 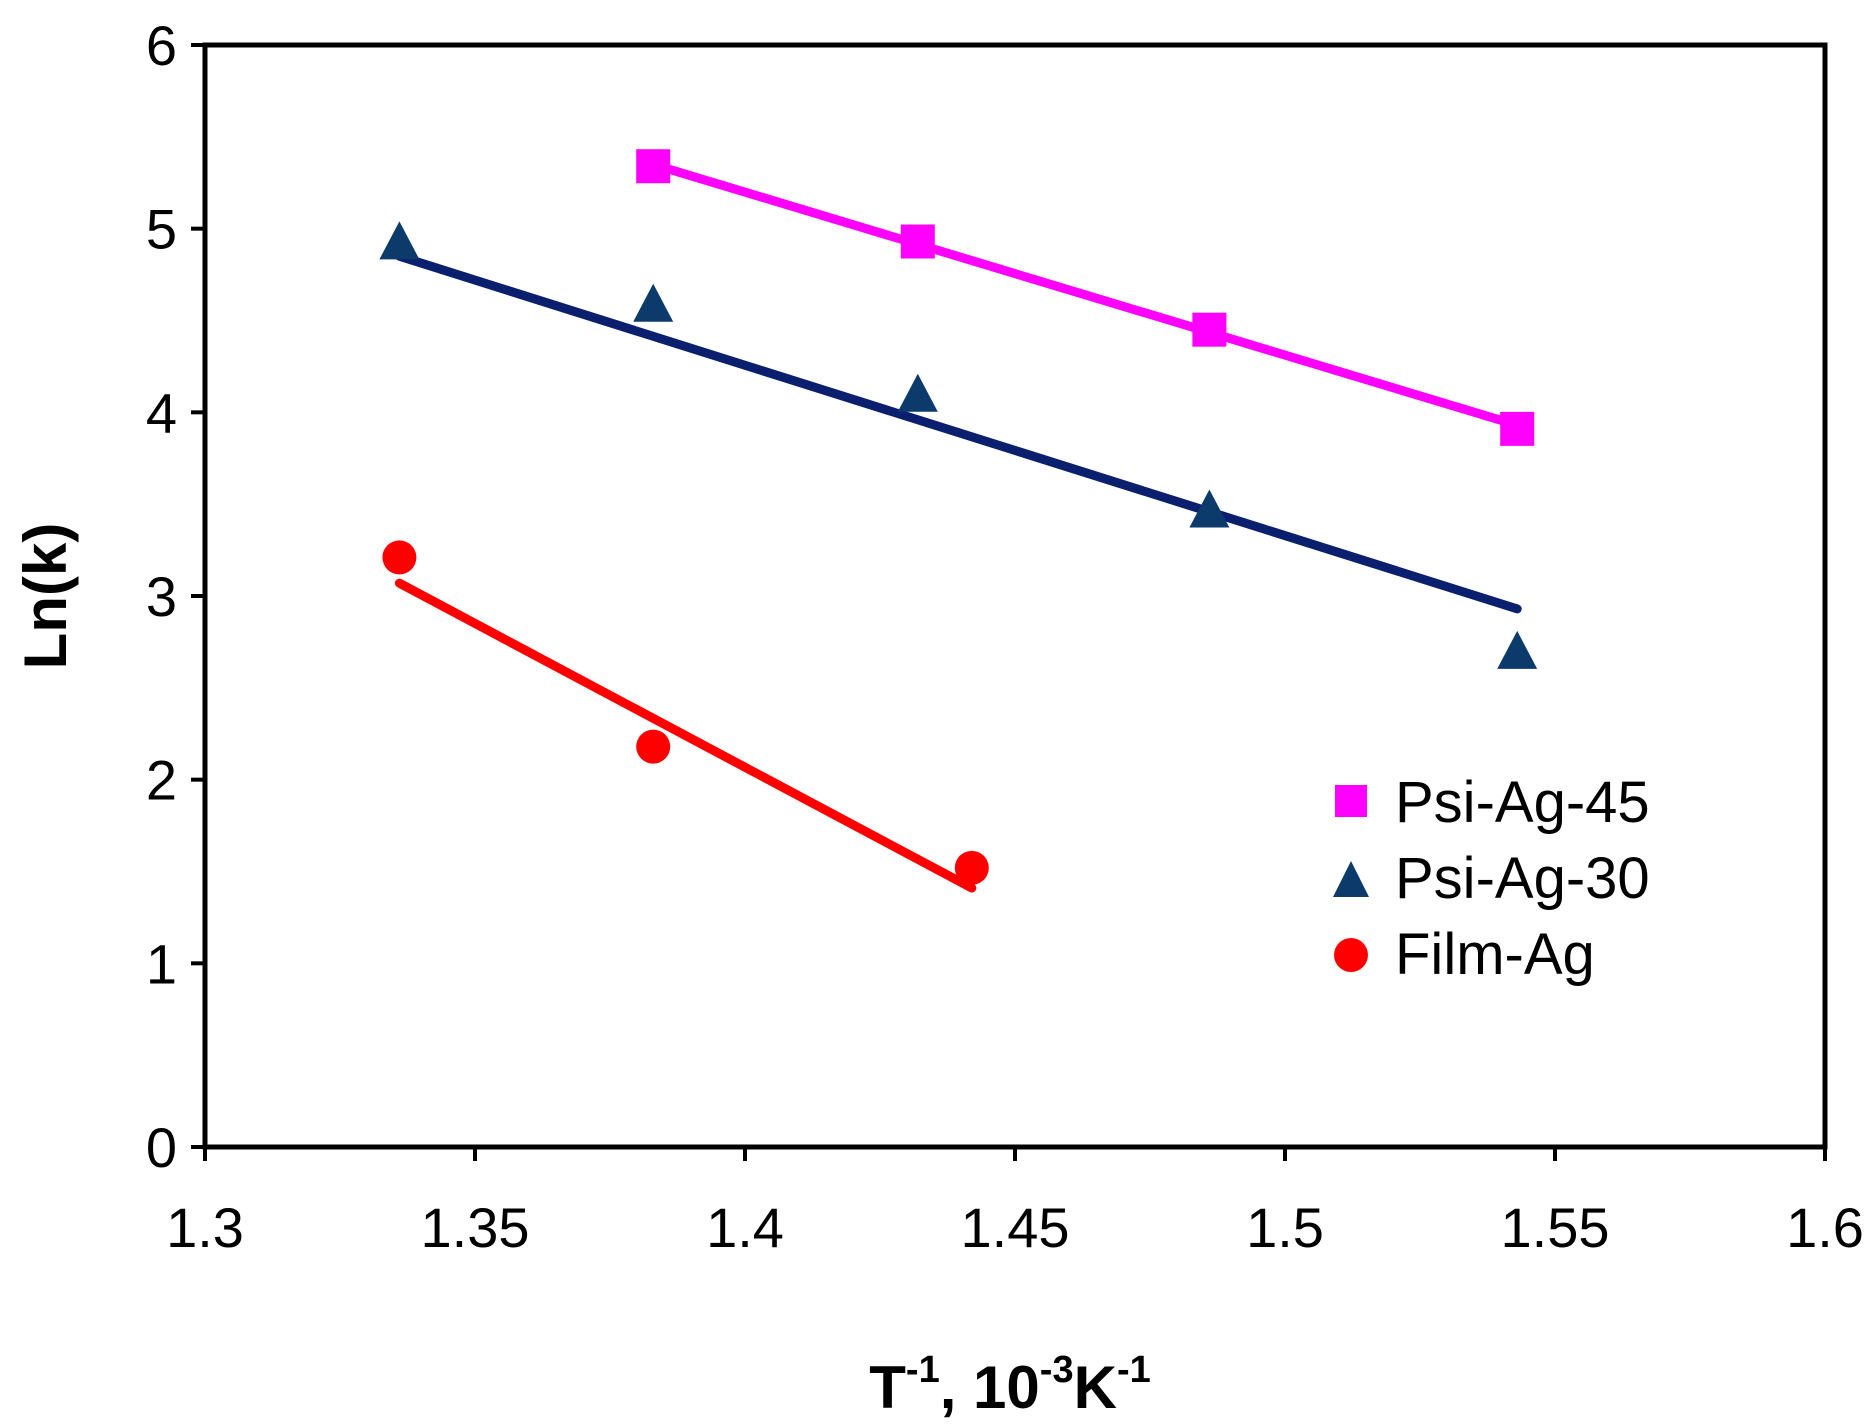 What do you see at coordinates (1134, 1370) in the screenshot?
I see `x-title-sup3: -1` at bounding box center [1134, 1370].